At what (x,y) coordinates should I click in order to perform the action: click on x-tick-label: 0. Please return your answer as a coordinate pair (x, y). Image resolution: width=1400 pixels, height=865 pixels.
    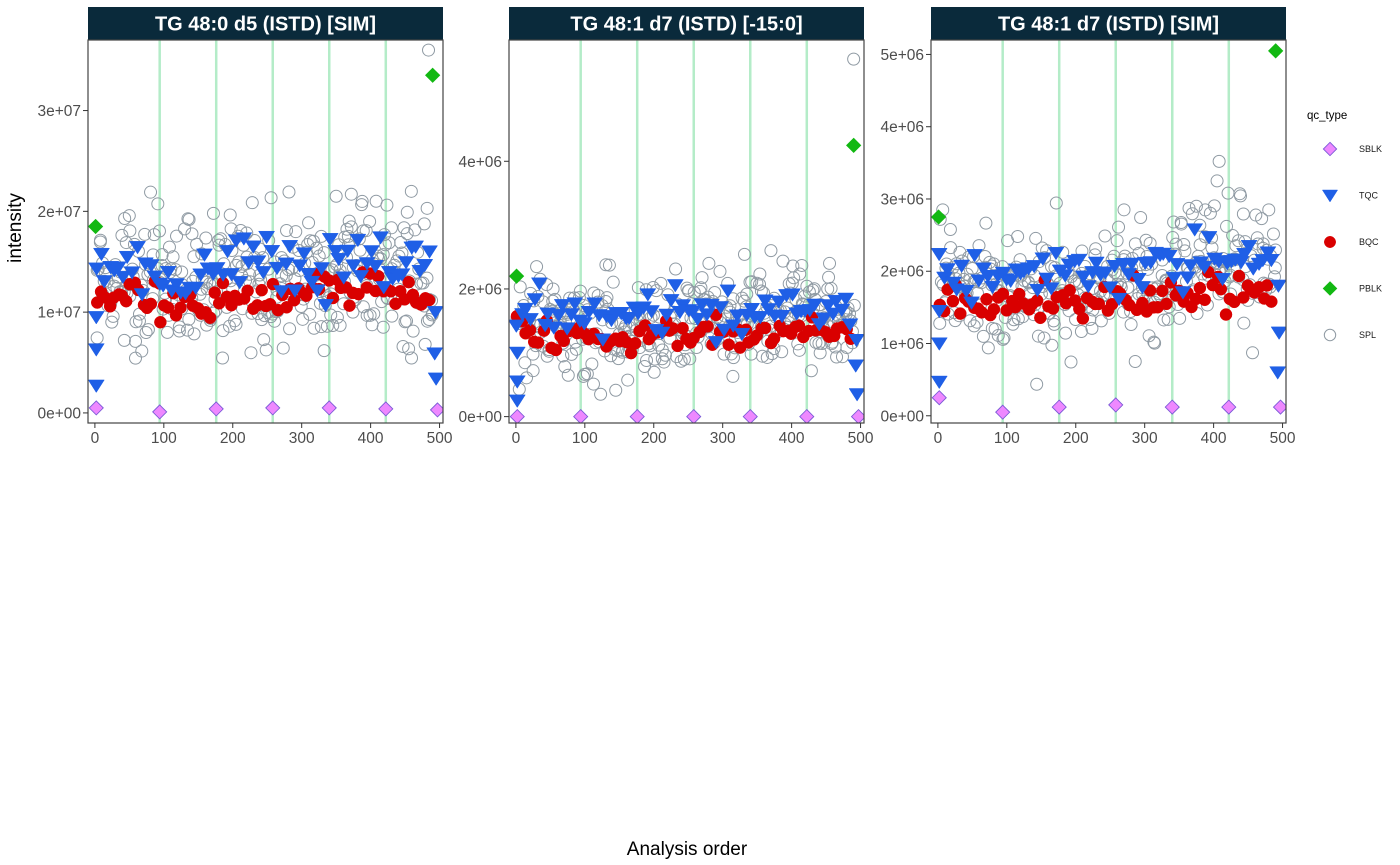
    Looking at the image, I should click on (516, 438).